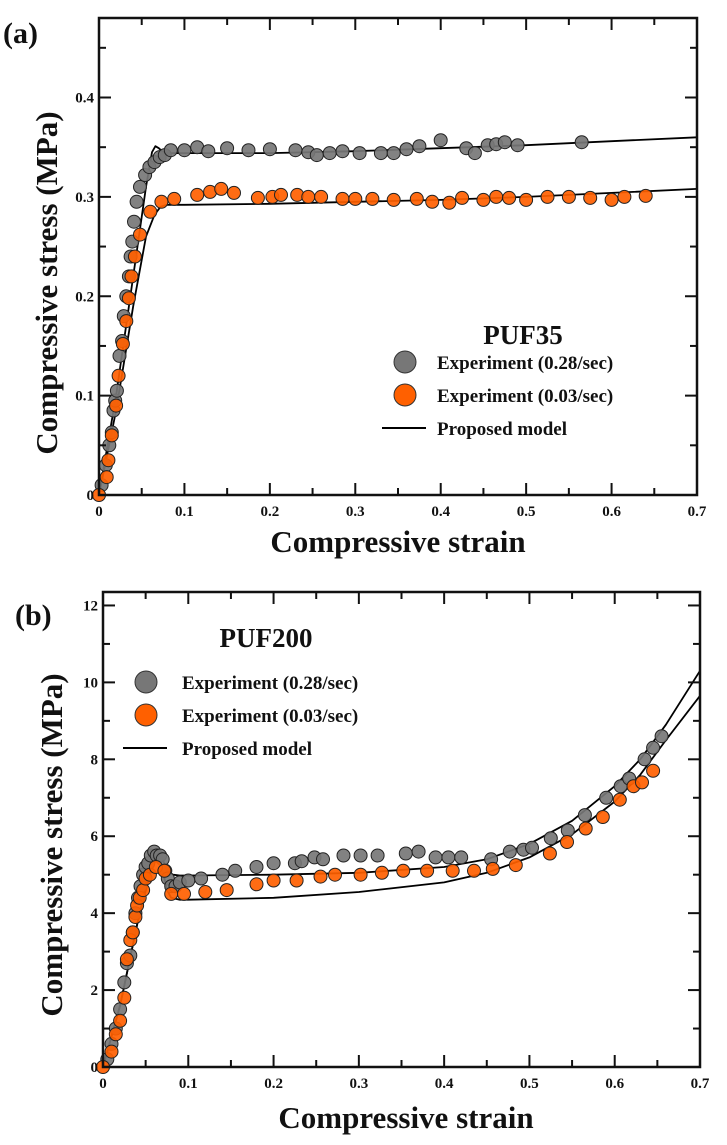  What do you see at coordinates (33, 615) in the screenshot?
I see `panel-b-label: (b)` at bounding box center [33, 615].